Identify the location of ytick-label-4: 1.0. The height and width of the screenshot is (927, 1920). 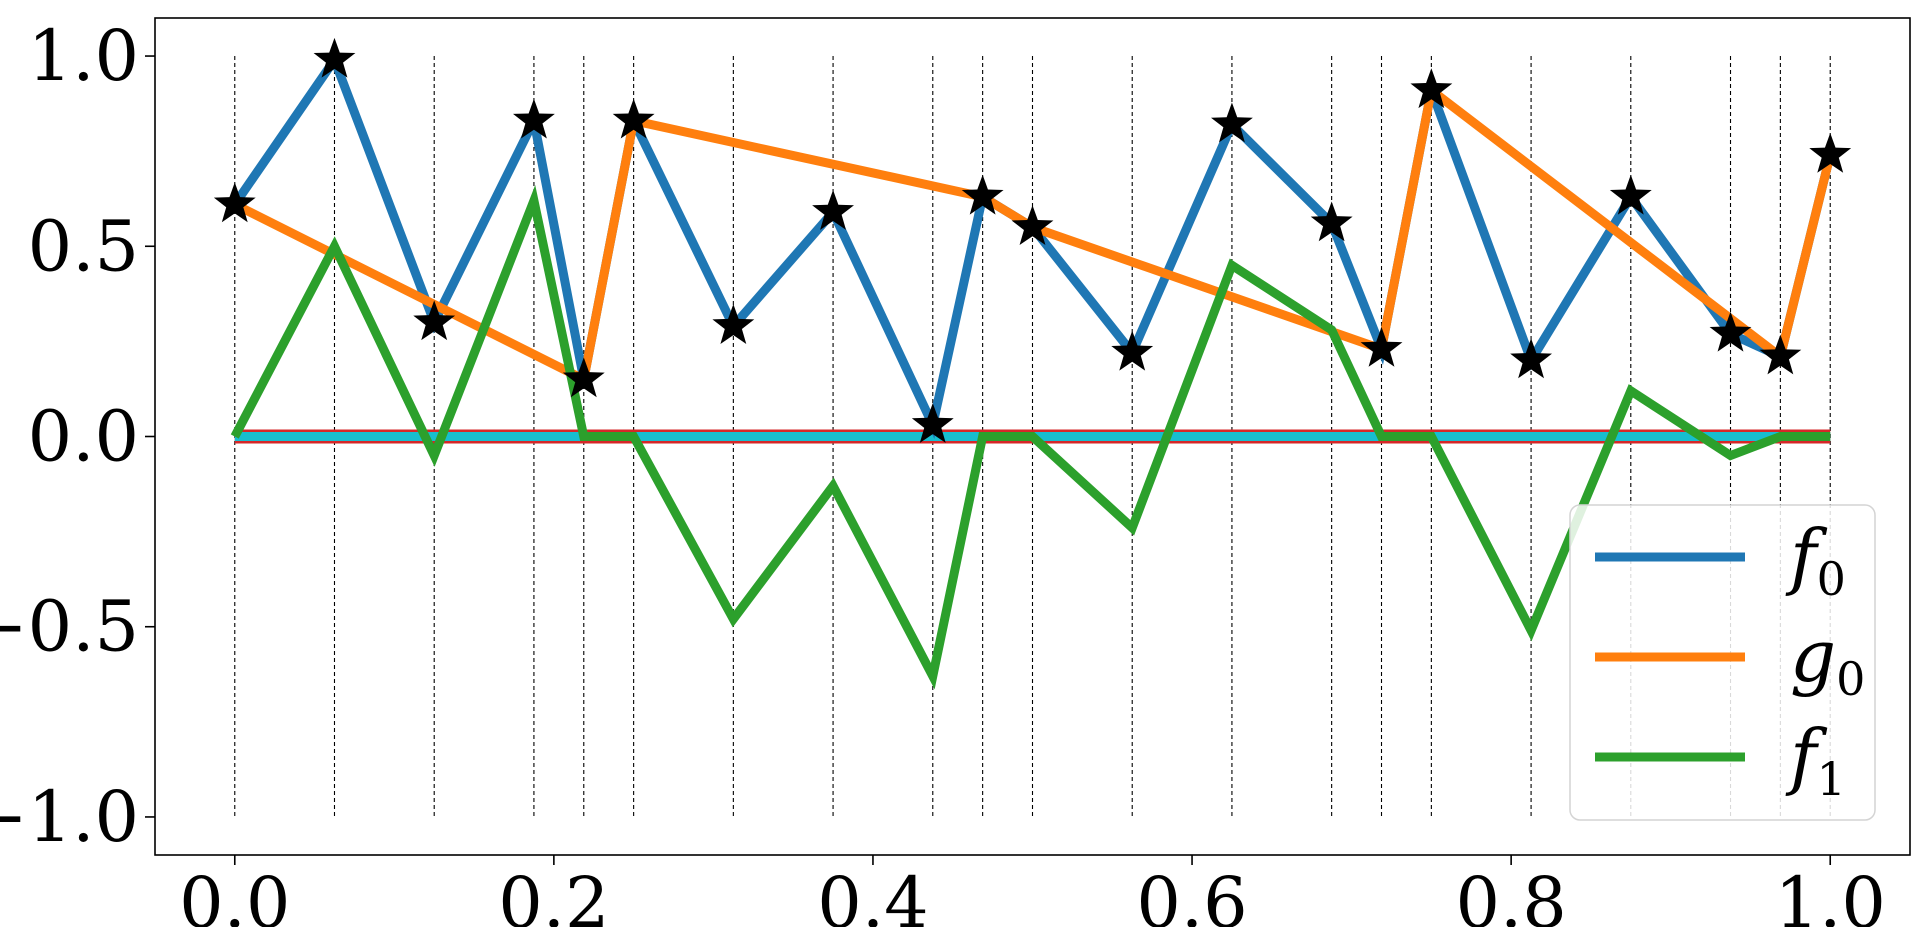
(83, 56).